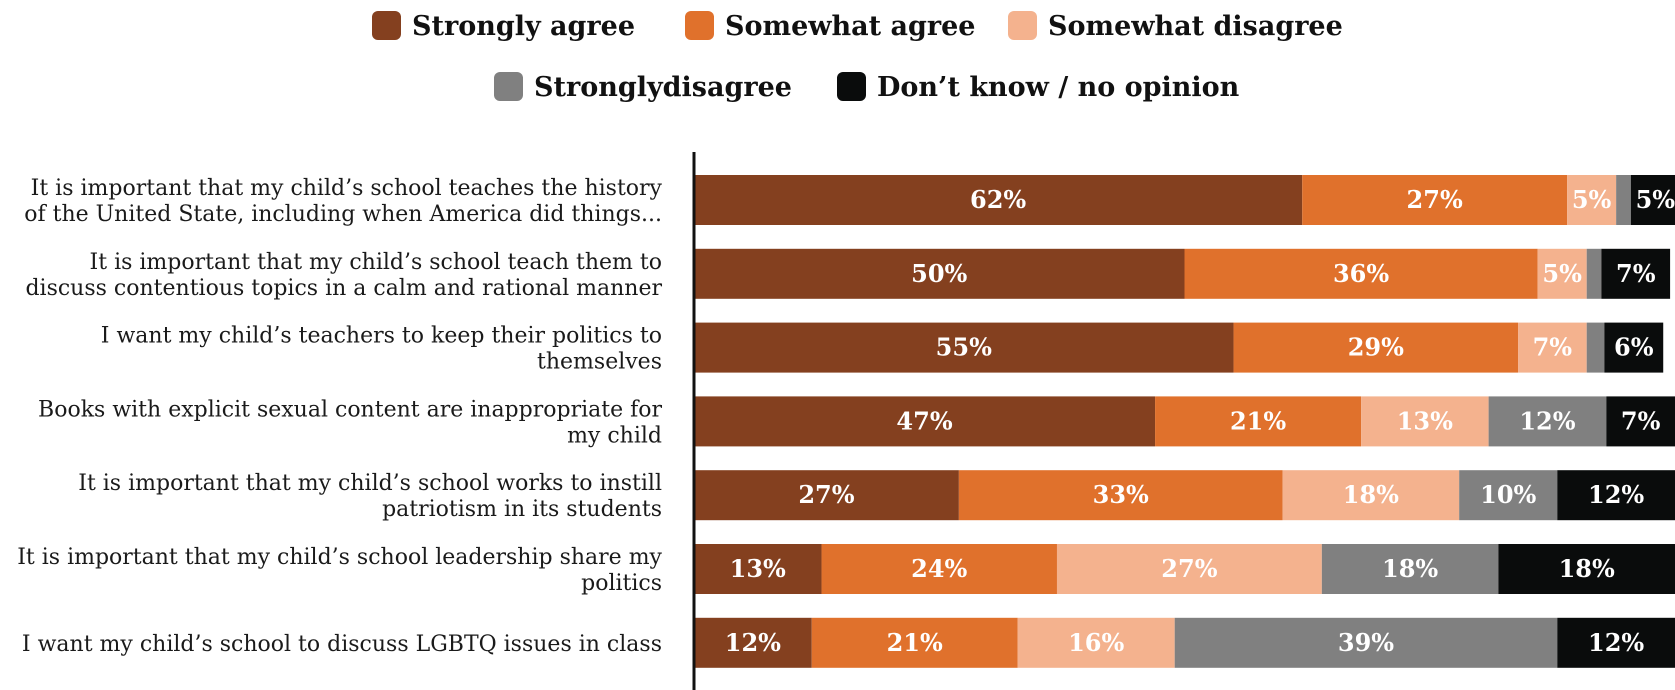  What do you see at coordinates (1655, 199) in the screenshot?
I see `data-label-don-t-know-no-opinion: 5%` at bounding box center [1655, 199].